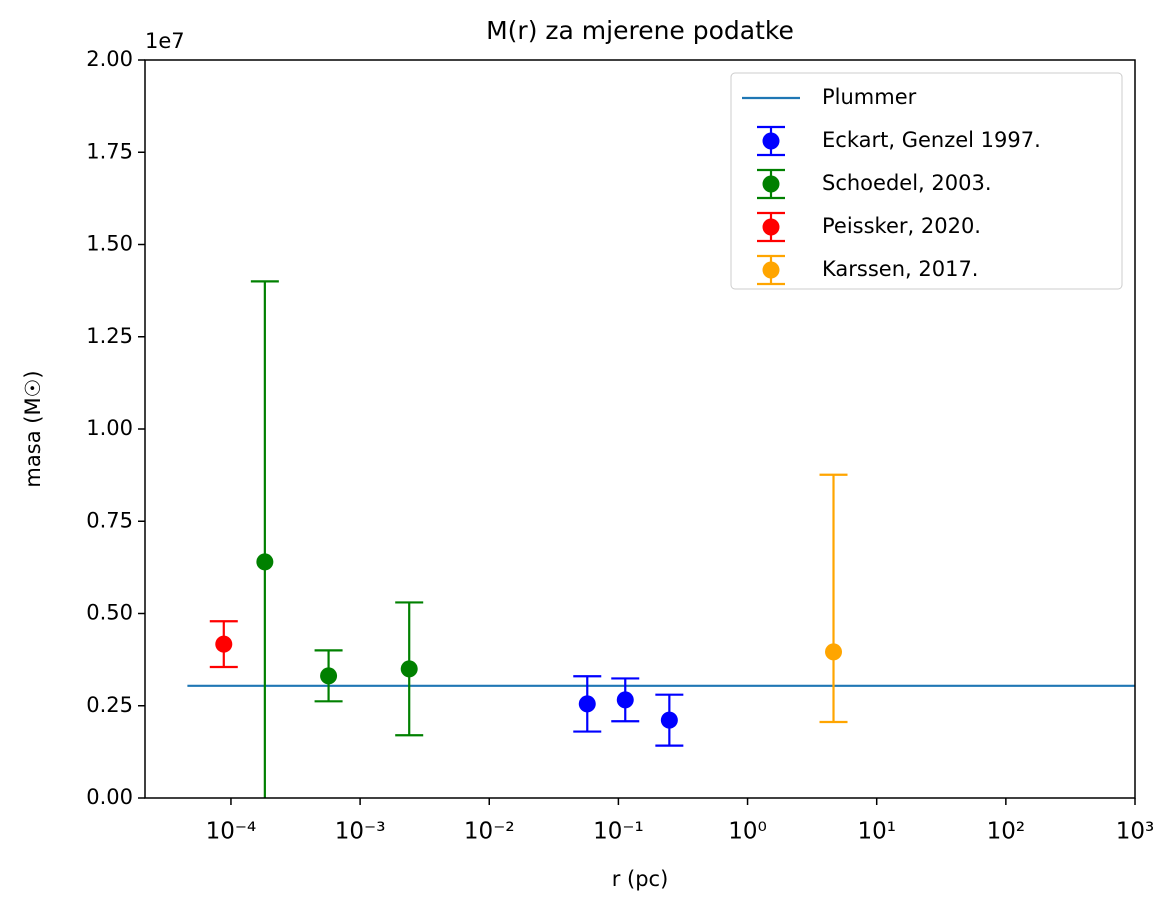 The width and height of the screenshot is (1163, 900). I want to click on y-offset-label: 1e7, so click(165, 41).